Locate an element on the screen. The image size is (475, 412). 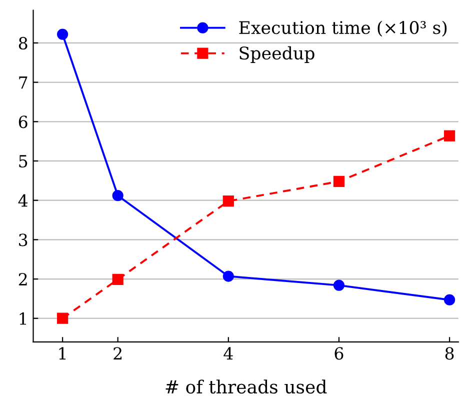
y-tick-label: 3 is located at coordinates (23, 240).